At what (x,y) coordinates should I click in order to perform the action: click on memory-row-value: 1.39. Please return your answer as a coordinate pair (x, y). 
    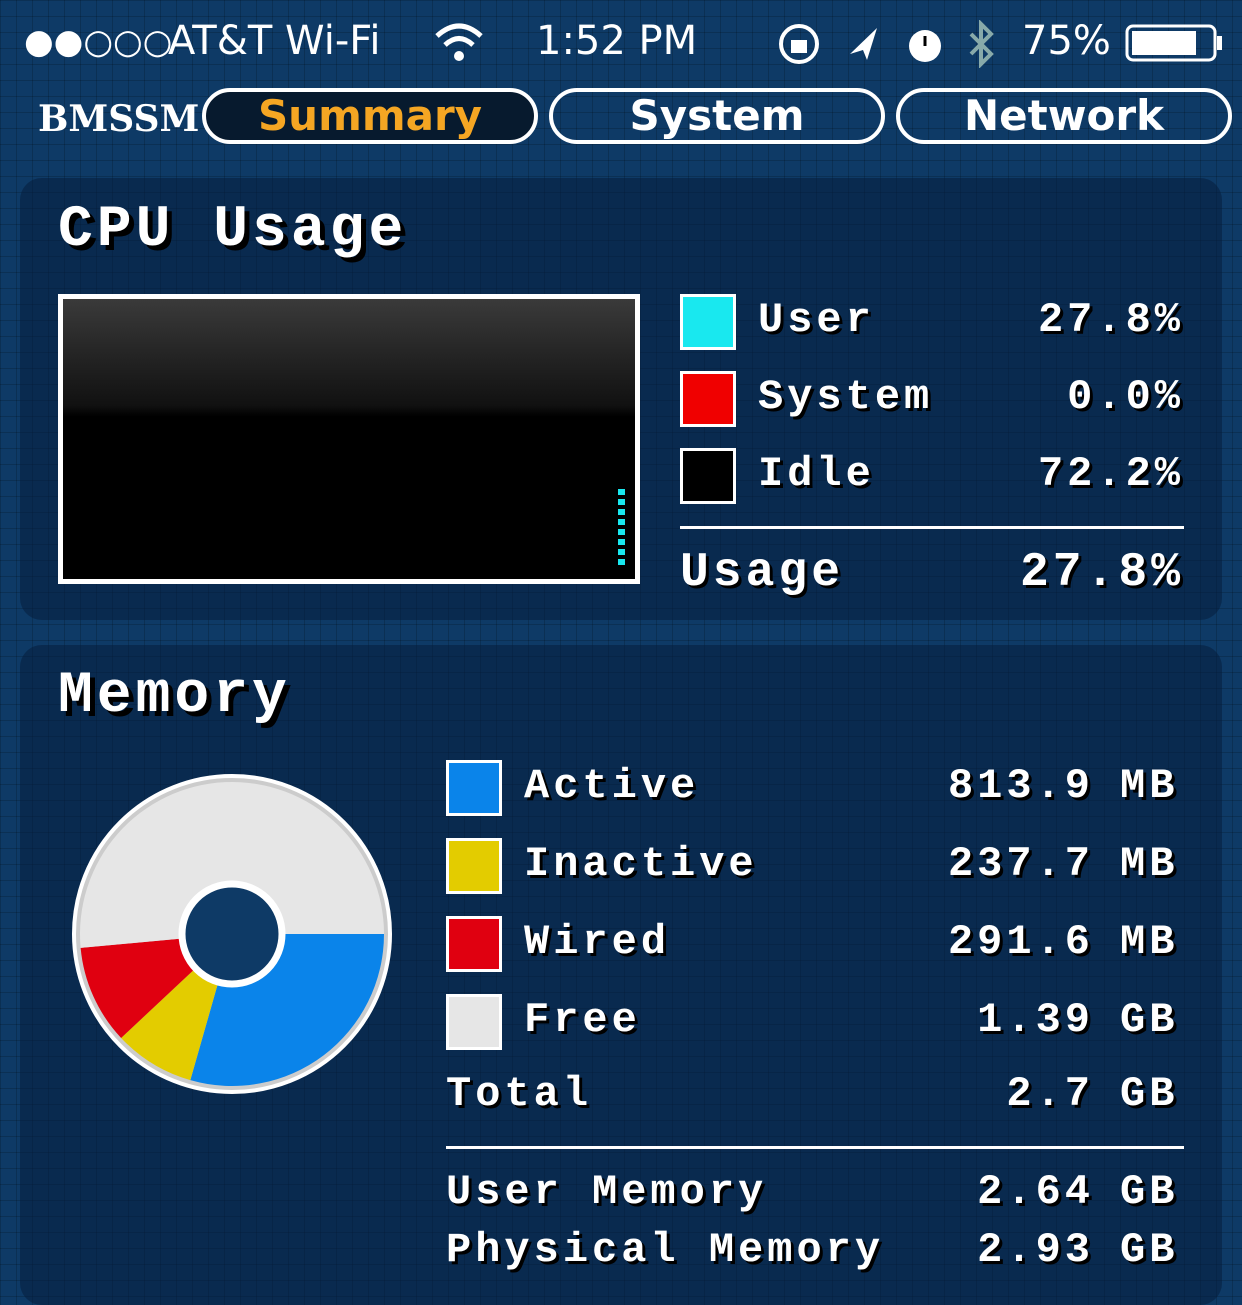
    Looking at the image, I should click on (1035, 1020).